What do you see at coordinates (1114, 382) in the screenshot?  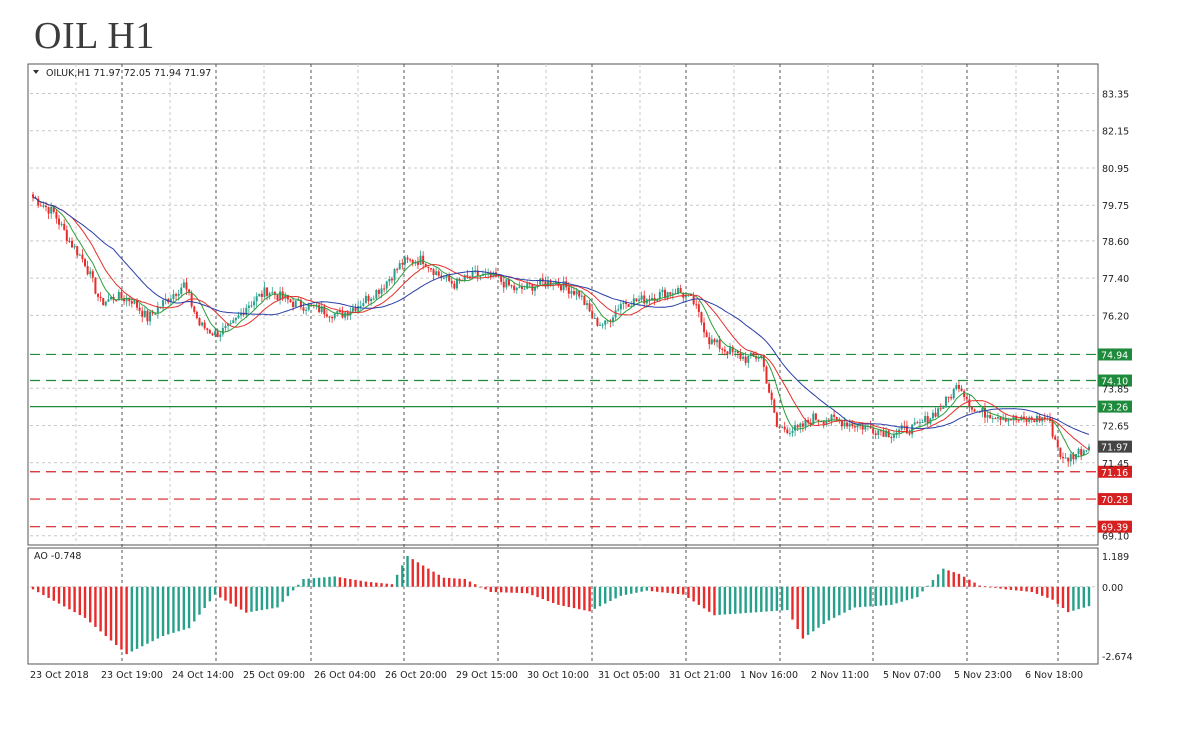 I see `level-badge-label: 74.10` at bounding box center [1114, 382].